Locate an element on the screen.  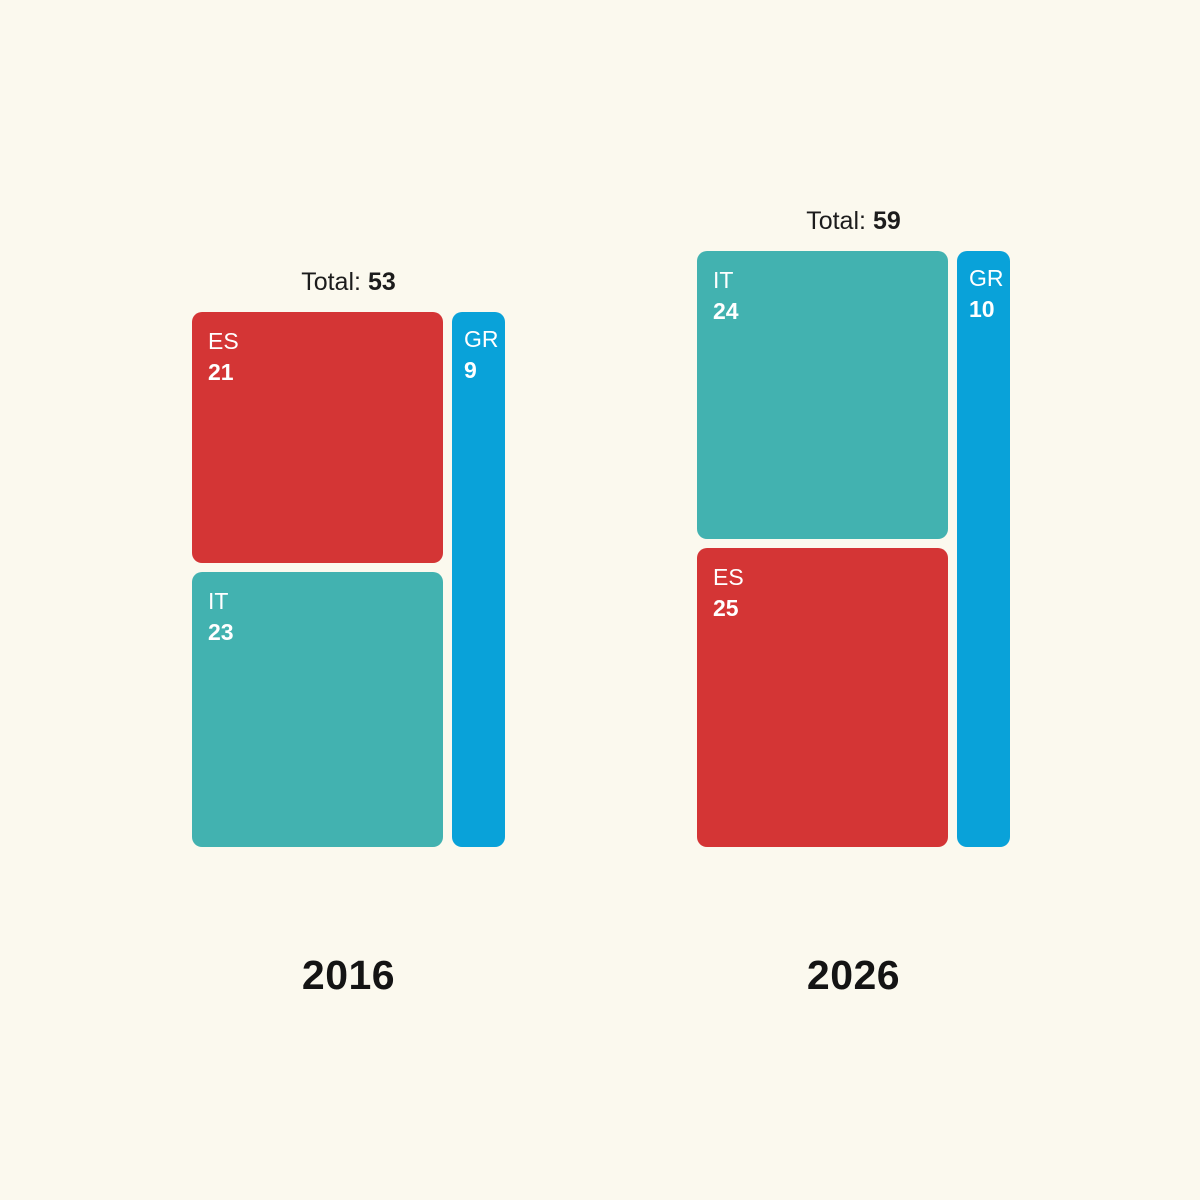
block-value: 24 is located at coordinates (726, 311).